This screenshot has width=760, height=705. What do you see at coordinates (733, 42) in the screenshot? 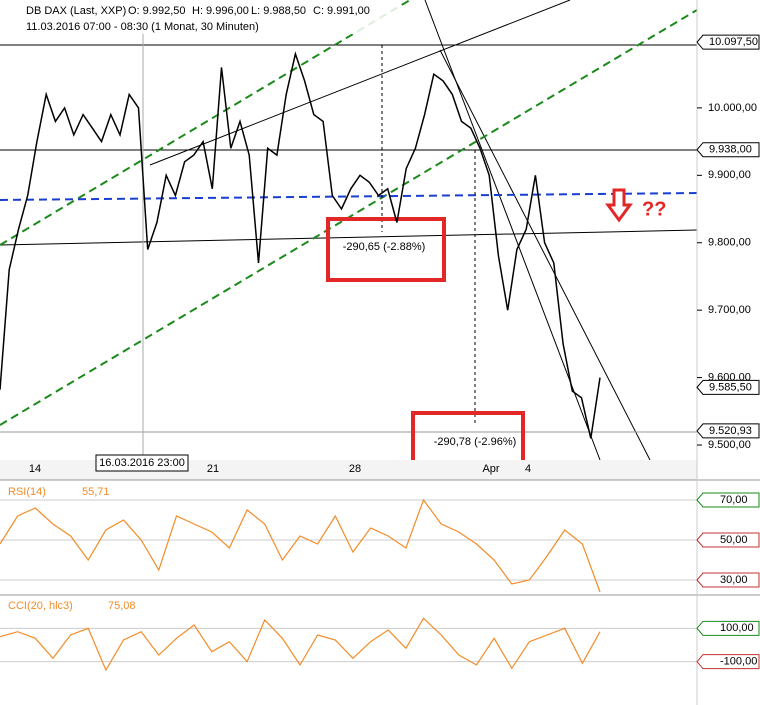
I see `price-marker-label: 10.097,50` at bounding box center [733, 42].